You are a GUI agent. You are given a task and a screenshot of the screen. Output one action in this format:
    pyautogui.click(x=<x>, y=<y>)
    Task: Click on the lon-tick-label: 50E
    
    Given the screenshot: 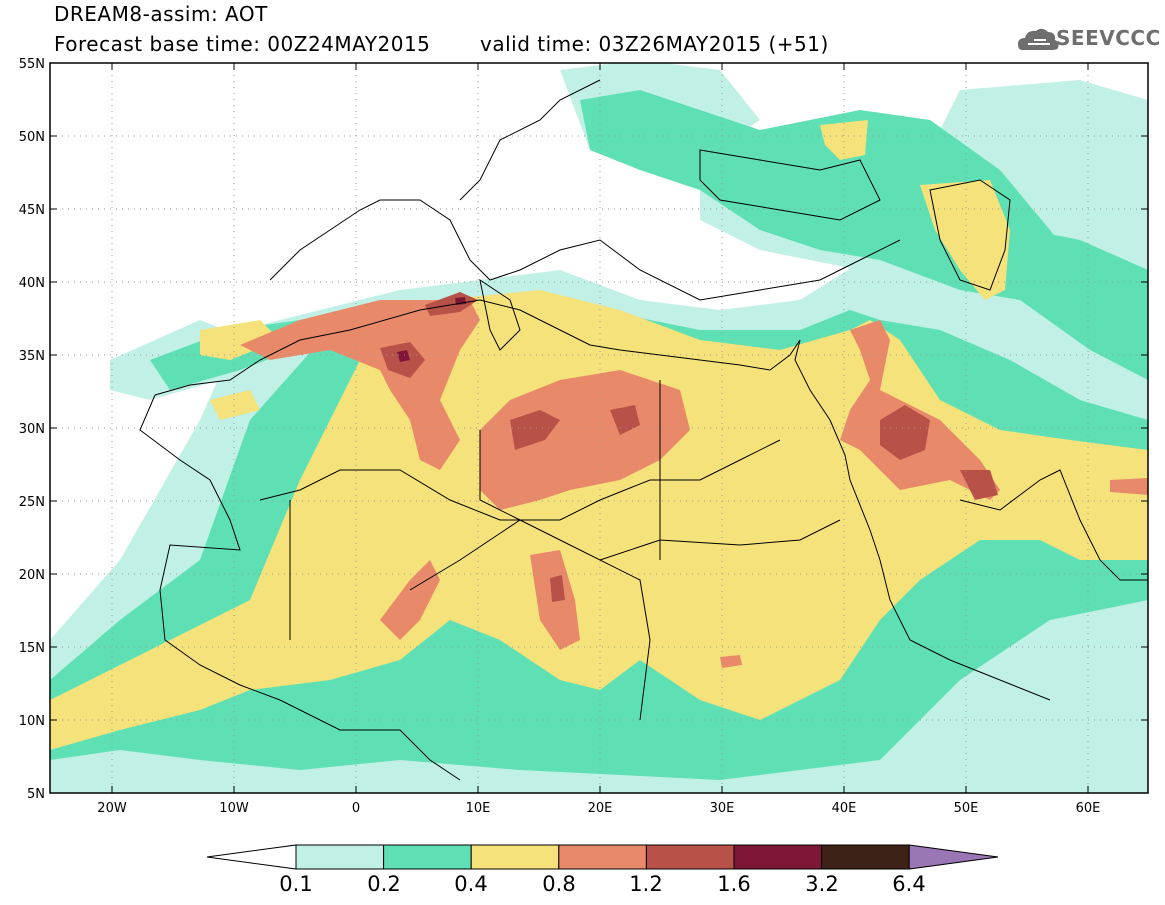 What is the action you would take?
    pyautogui.click(x=966, y=808)
    